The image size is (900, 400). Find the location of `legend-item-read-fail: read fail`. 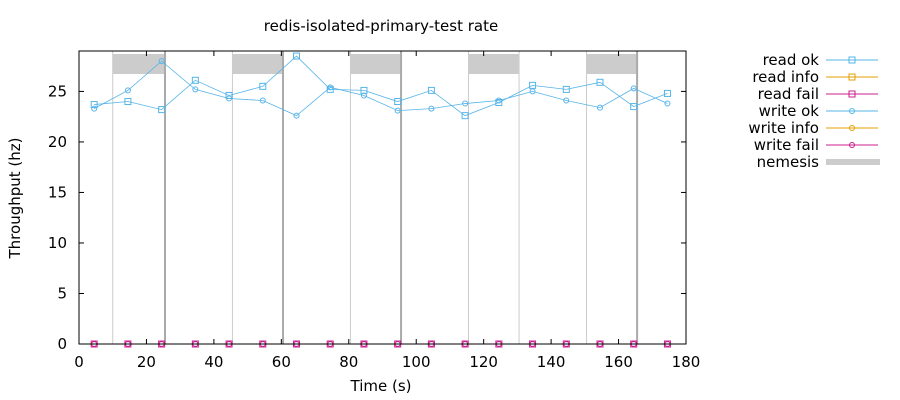

legend-item-read-fail: read fail is located at coordinates (818, 94).